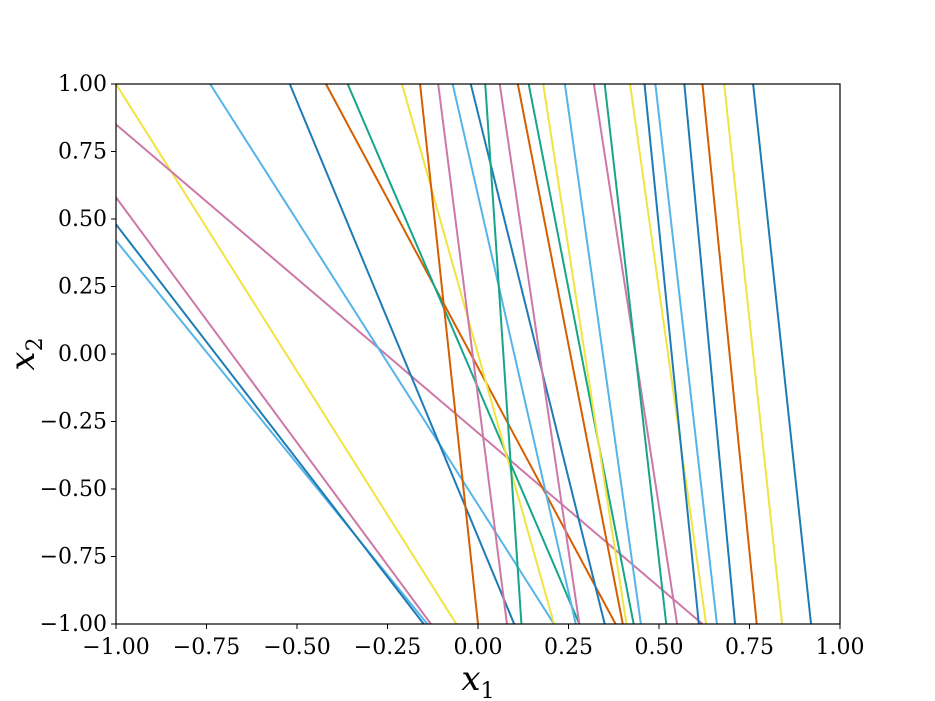  What do you see at coordinates (82, 84) in the screenshot?
I see `y-tick-label: 1.00` at bounding box center [82, 84].